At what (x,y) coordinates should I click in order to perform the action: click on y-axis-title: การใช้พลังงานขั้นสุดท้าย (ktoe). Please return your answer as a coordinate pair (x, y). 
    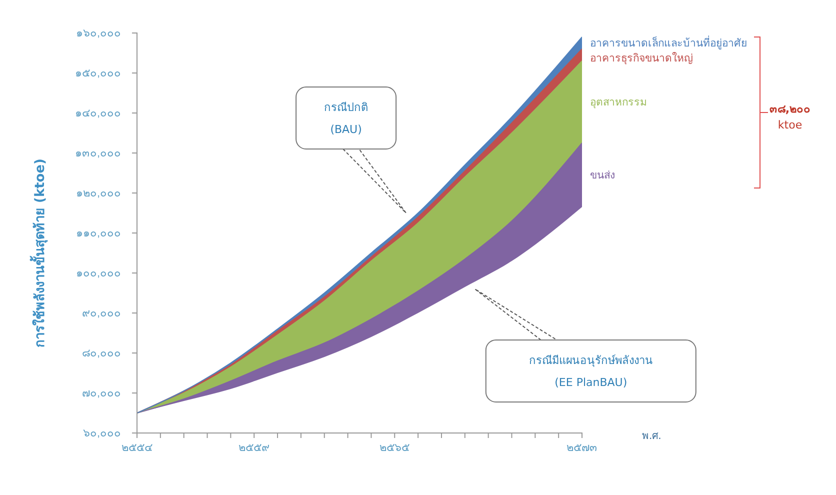
    Looking at the image, I should click on (38, 253).